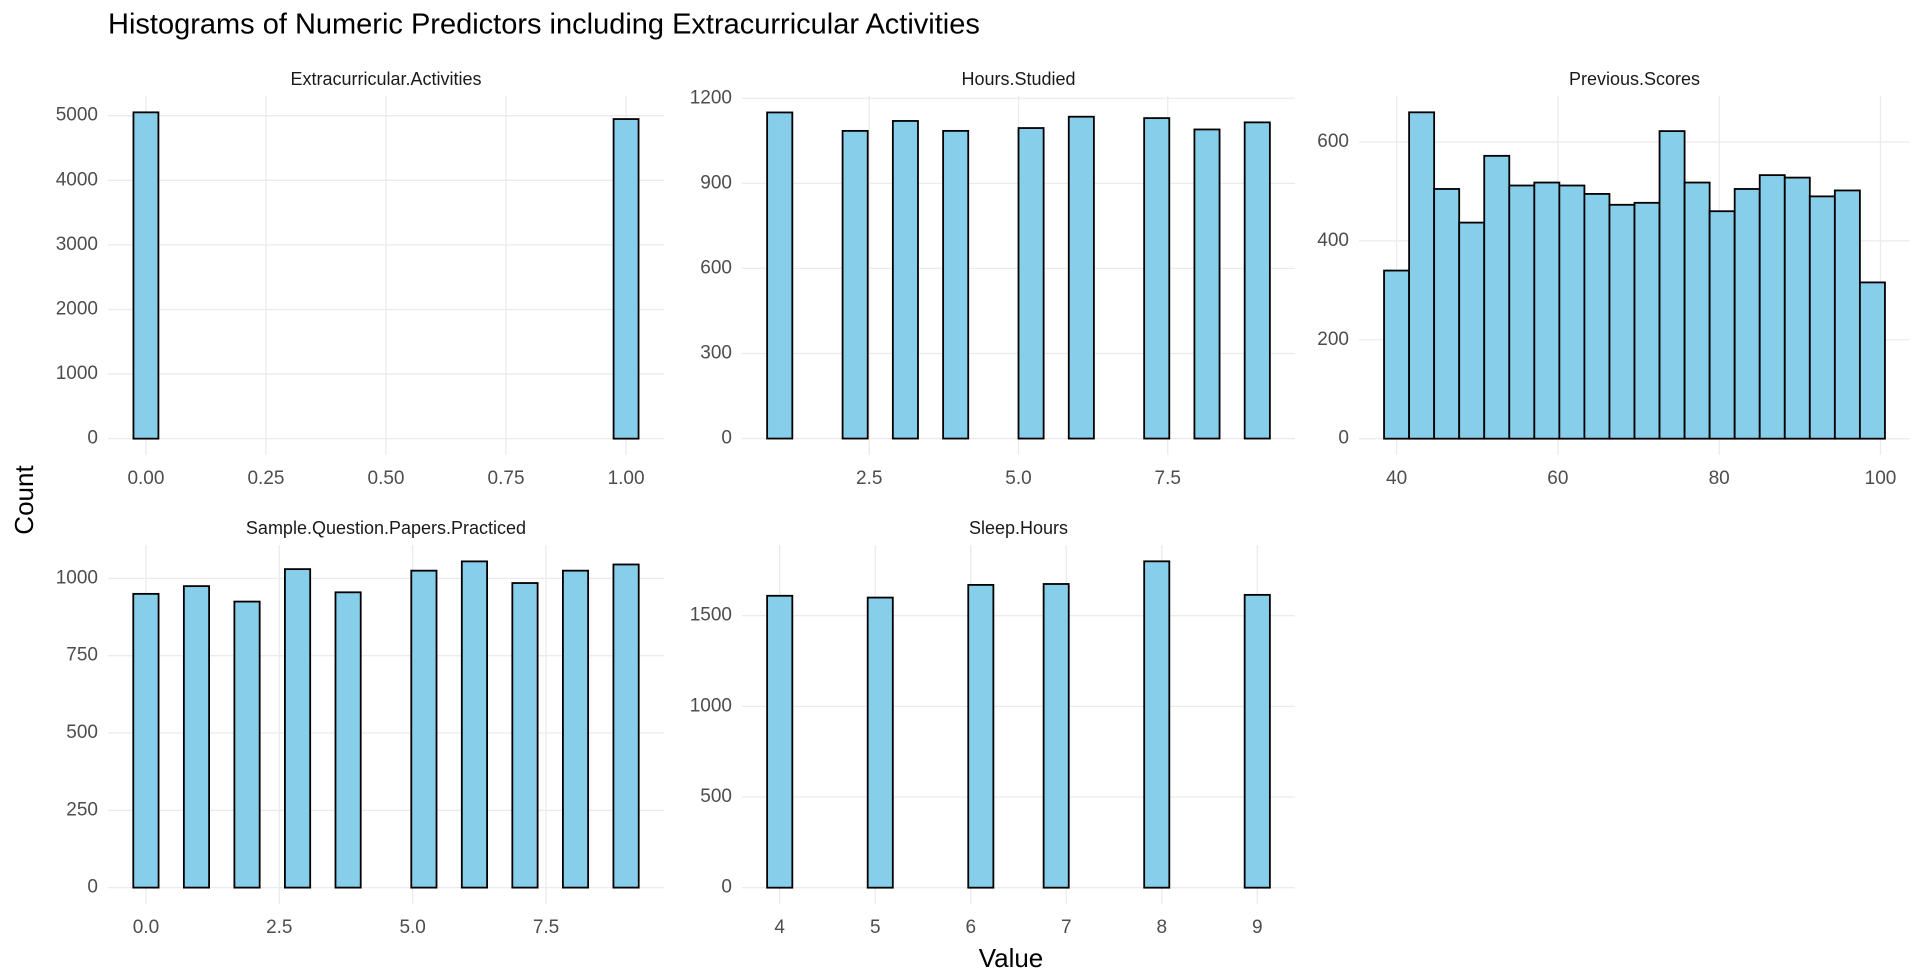 This screenshot has width=1919, height=978. Describe the element at coordinates (626, 478) in the screenshot. I see `x-tick-label: 1.00` at that location.